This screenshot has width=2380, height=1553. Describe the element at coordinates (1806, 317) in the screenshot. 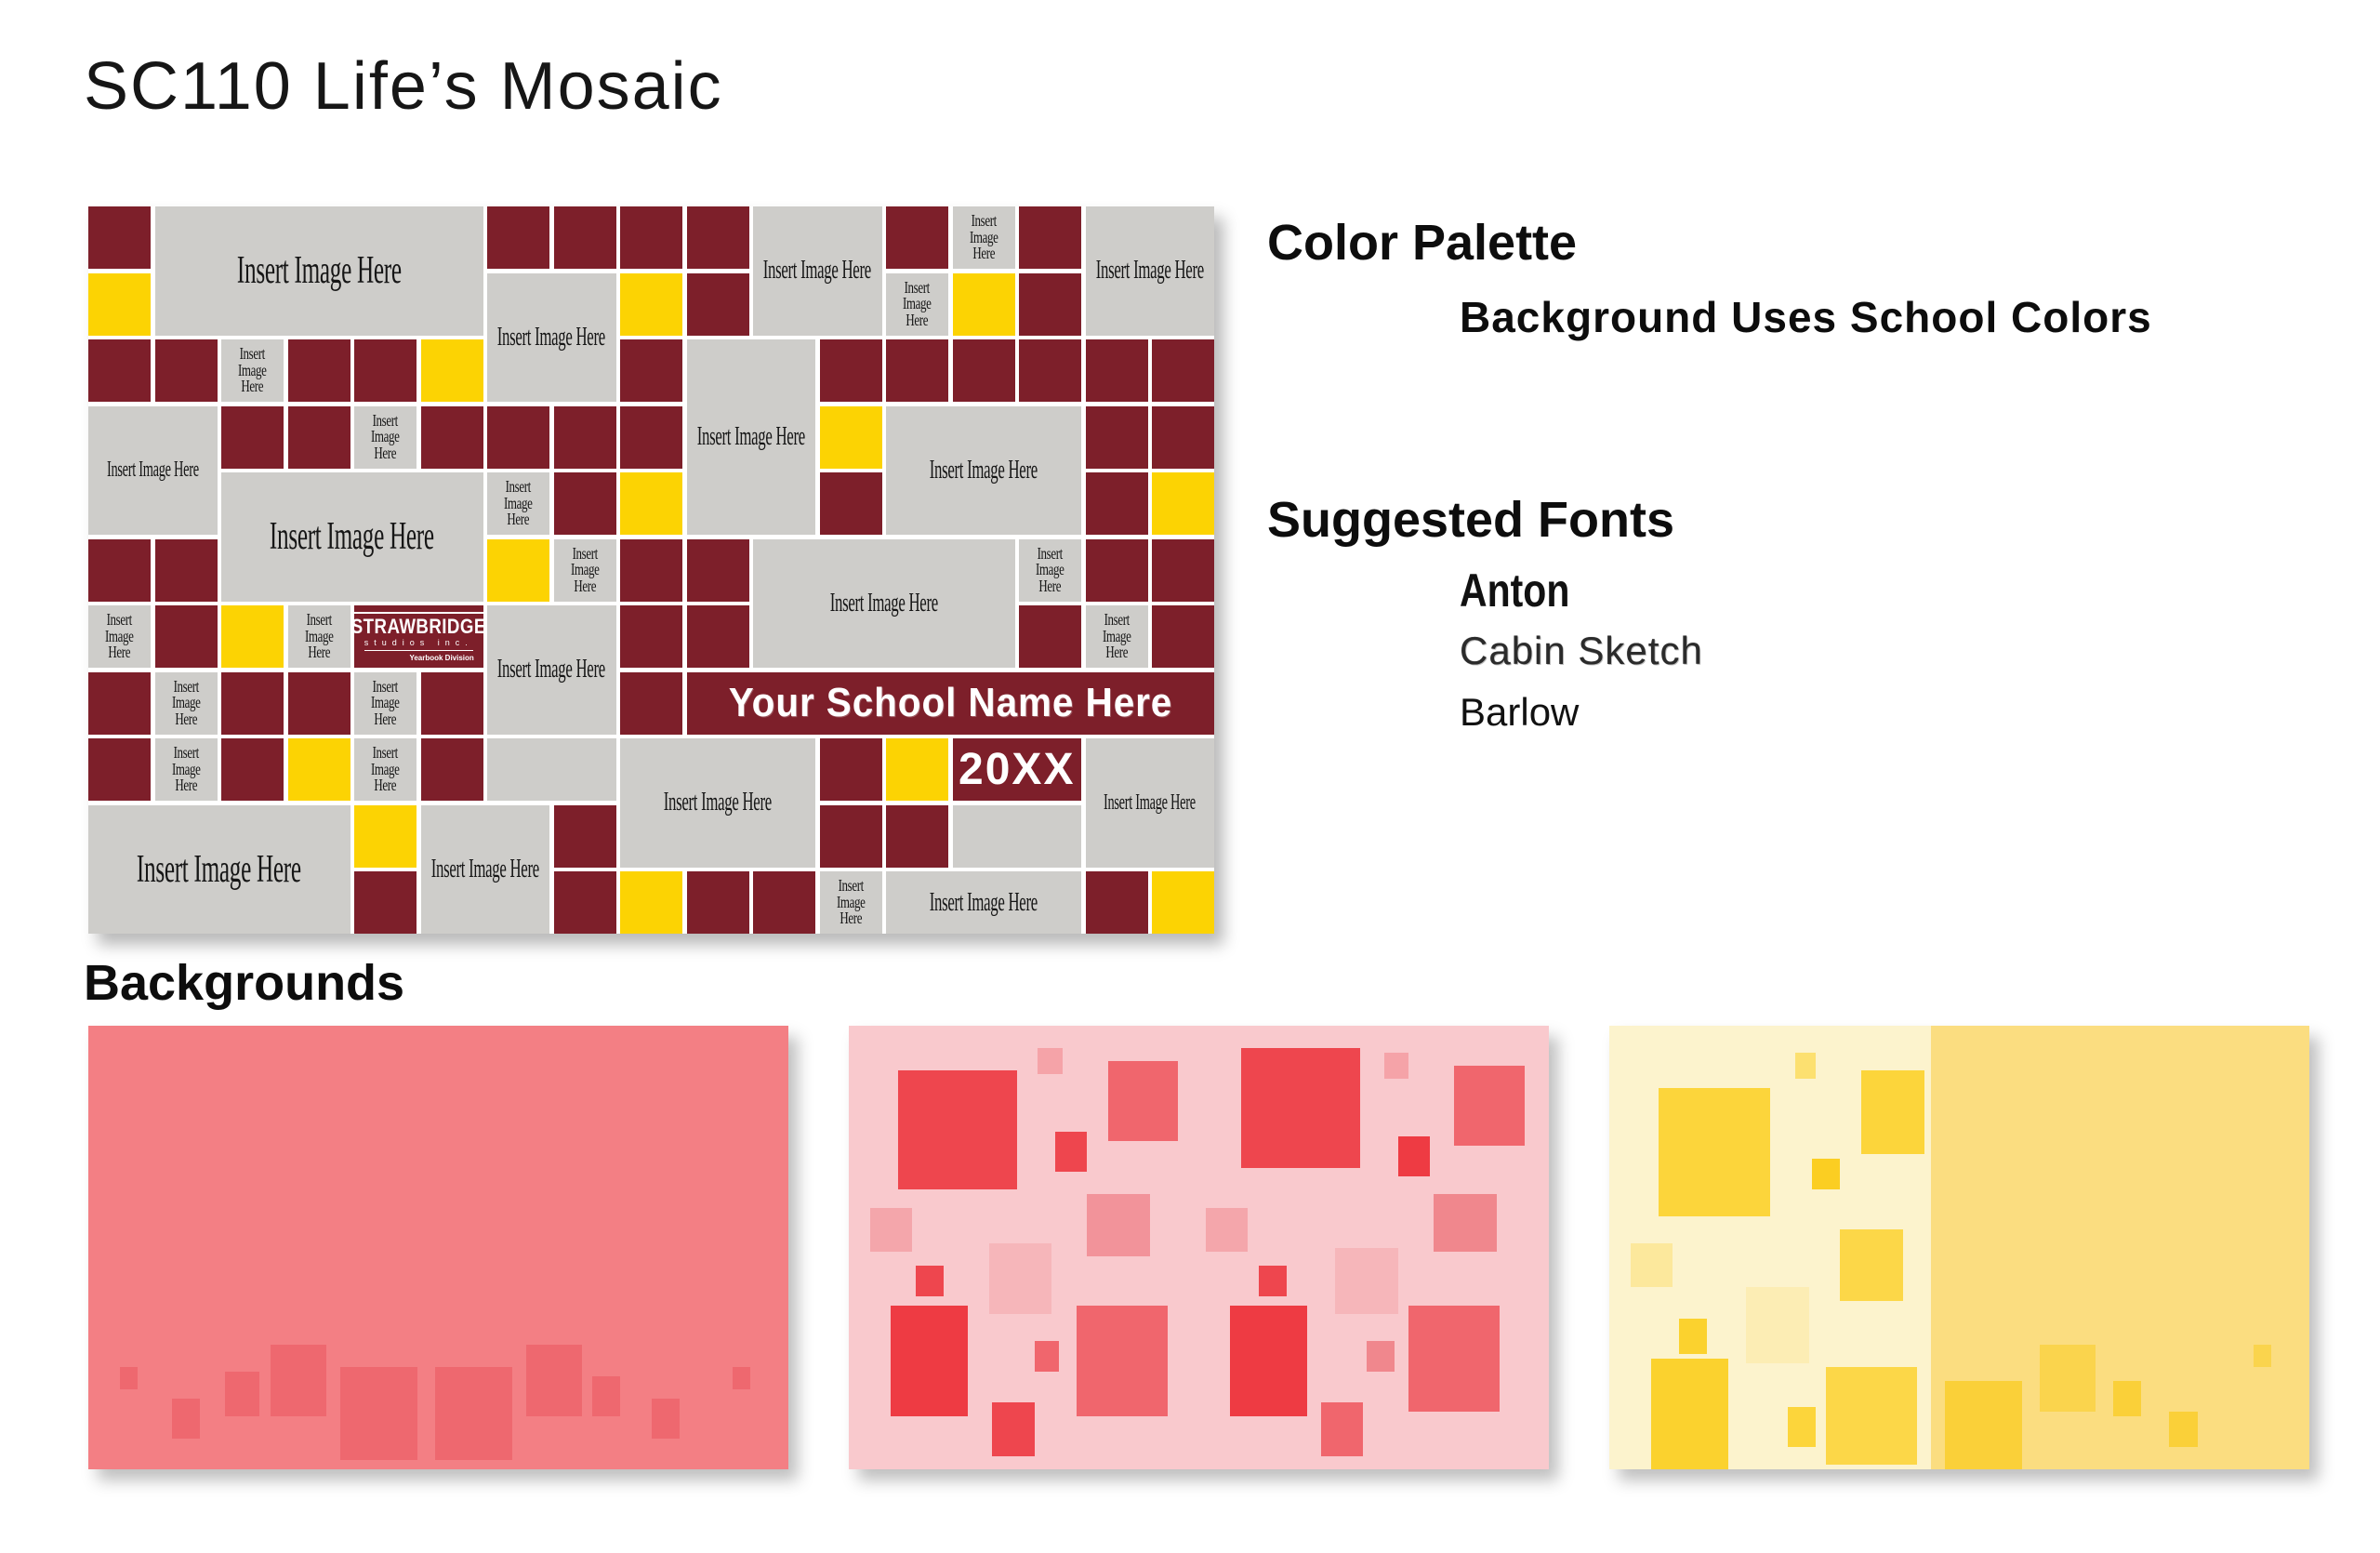

I see `color-palette-note: Background Uses School Colors` at that location.